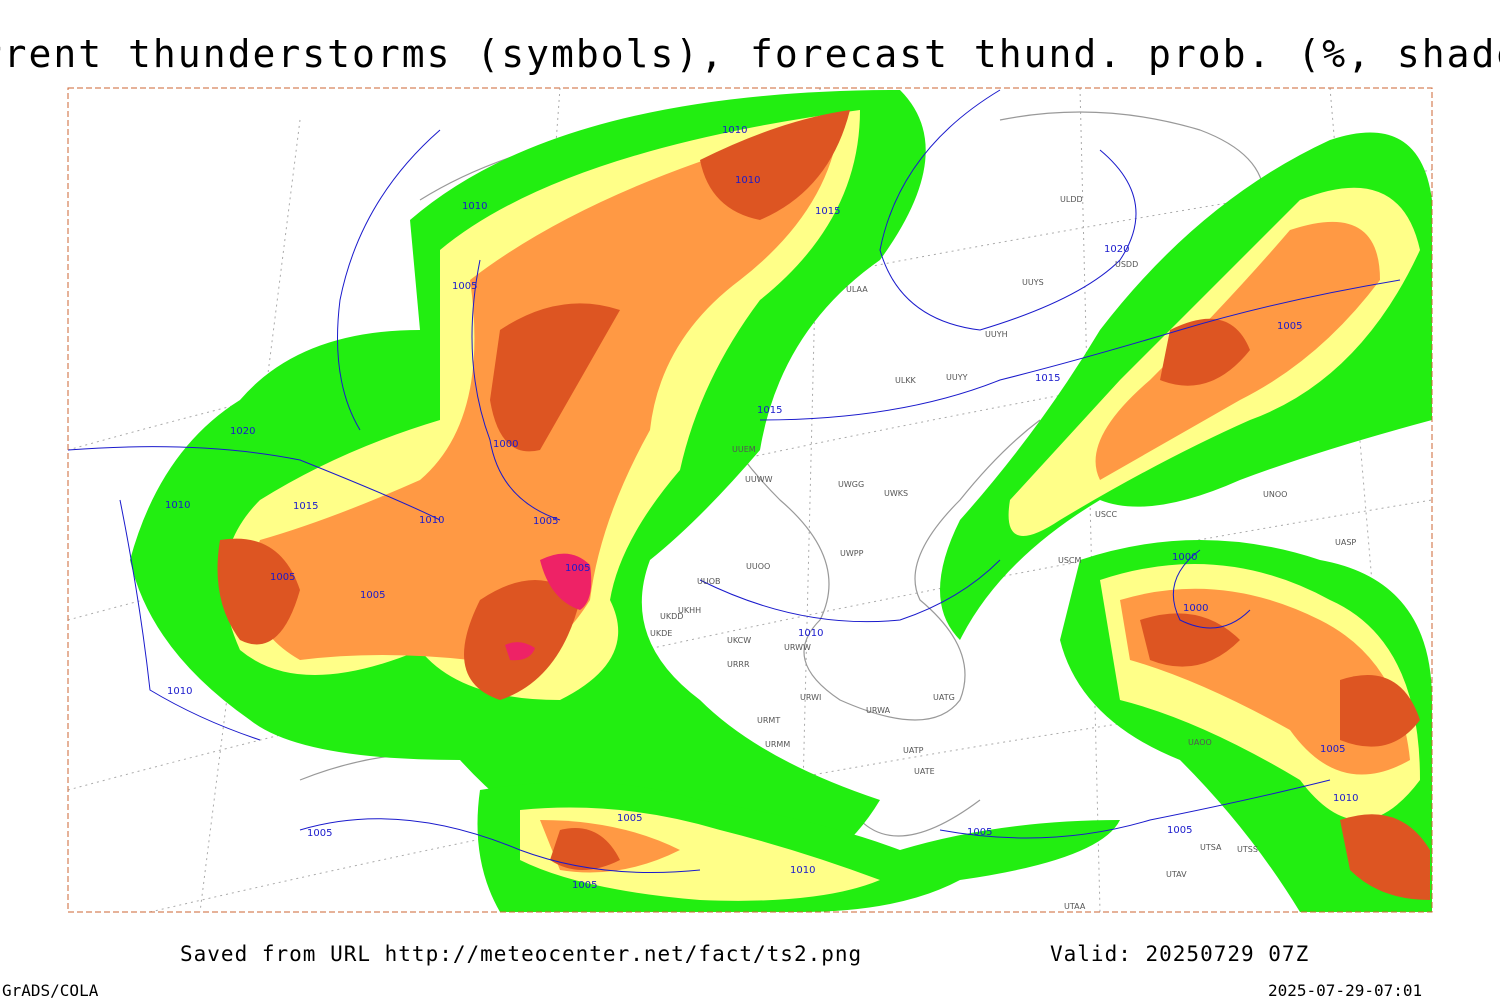  What do you see at coordinates (857, 289) in the screenshot?
I see `station-label: ULAA` at bounding box center [857, 289].